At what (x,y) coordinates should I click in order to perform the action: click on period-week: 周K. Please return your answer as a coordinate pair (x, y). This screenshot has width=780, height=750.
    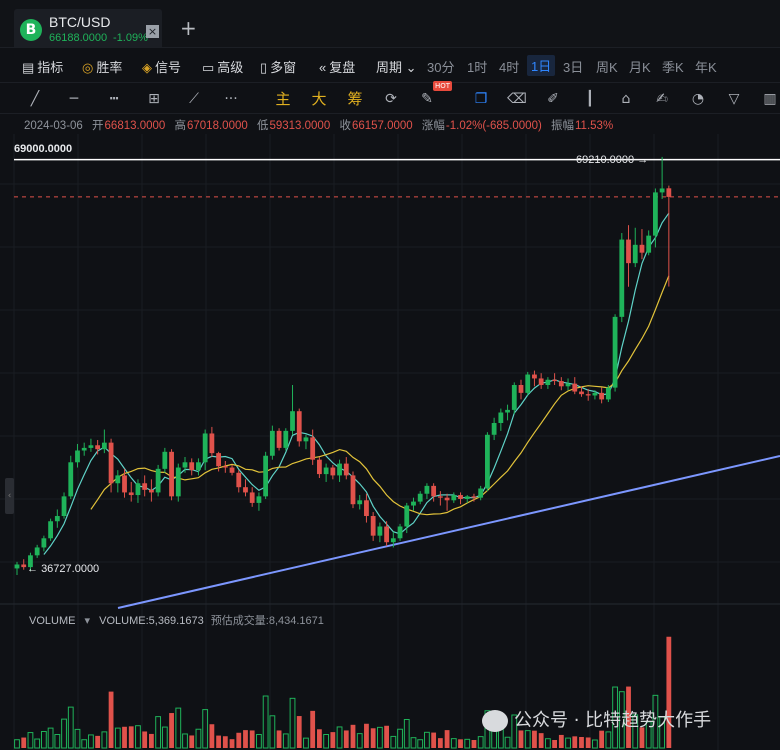
    Looking at the image, I should click on (607, 67).